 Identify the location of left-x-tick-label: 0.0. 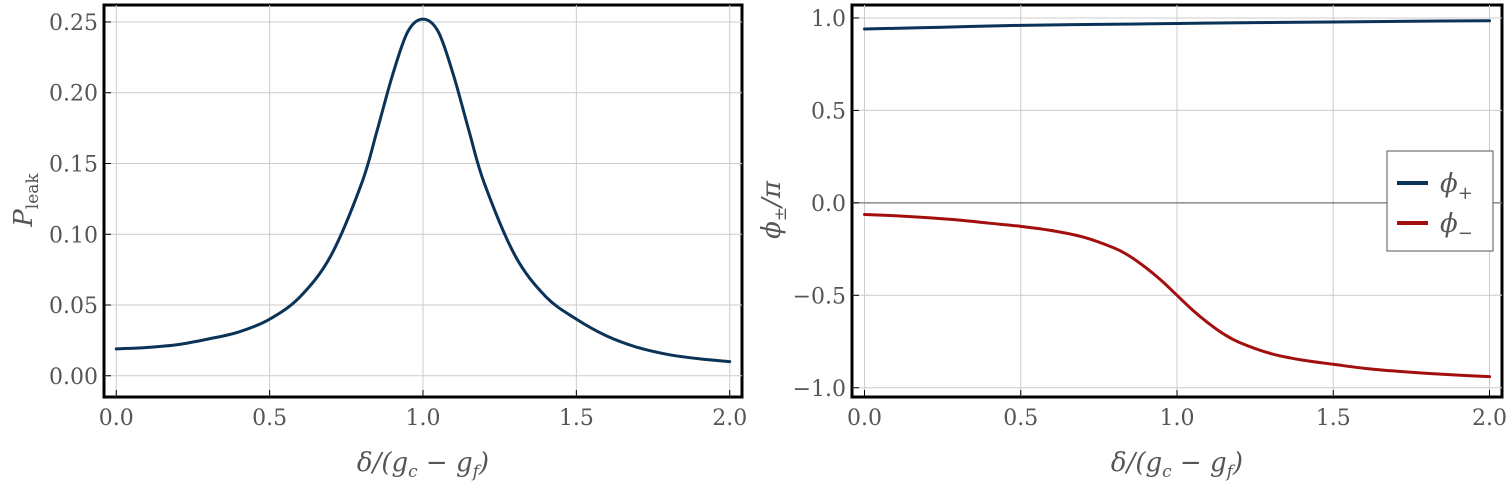
(116, 418).